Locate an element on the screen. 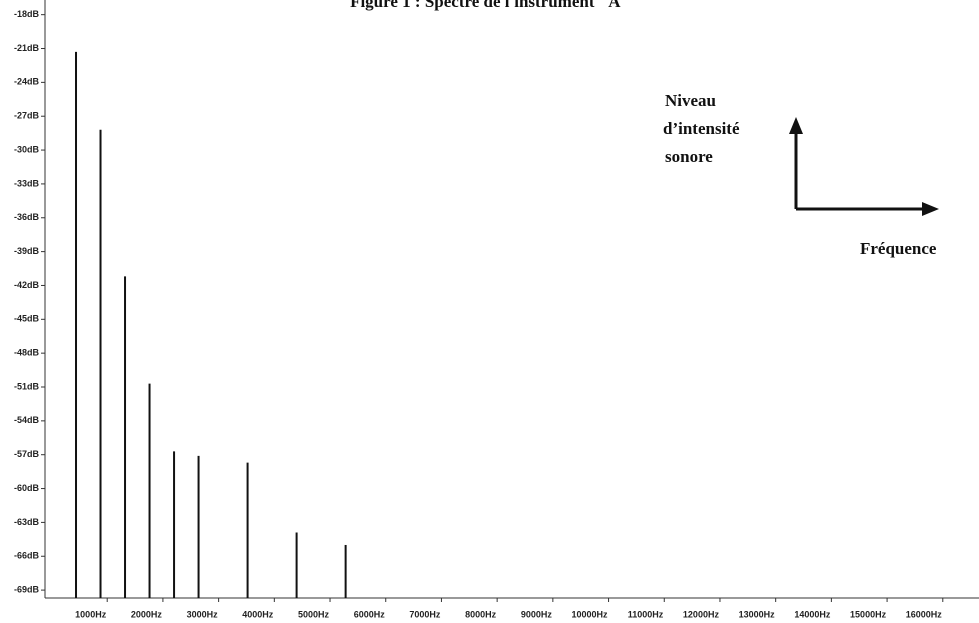  y-tick-label: -36dB is located at coordinates (27, 217).